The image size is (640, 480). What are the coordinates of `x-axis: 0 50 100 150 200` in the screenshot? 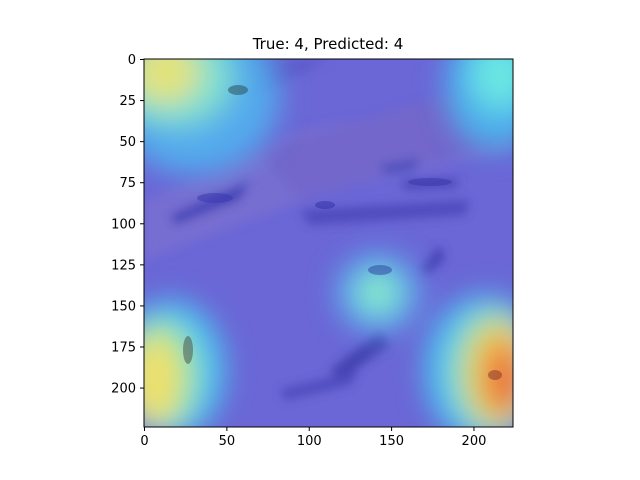 It's located at (313, 438).